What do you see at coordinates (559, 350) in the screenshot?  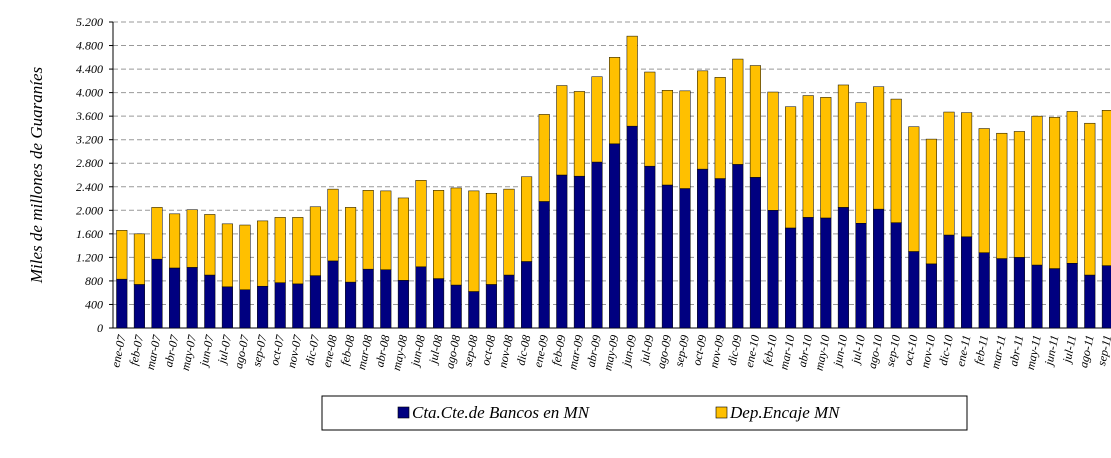 I see `x-tick-label: feb-09` at bounding box center [559, 350].